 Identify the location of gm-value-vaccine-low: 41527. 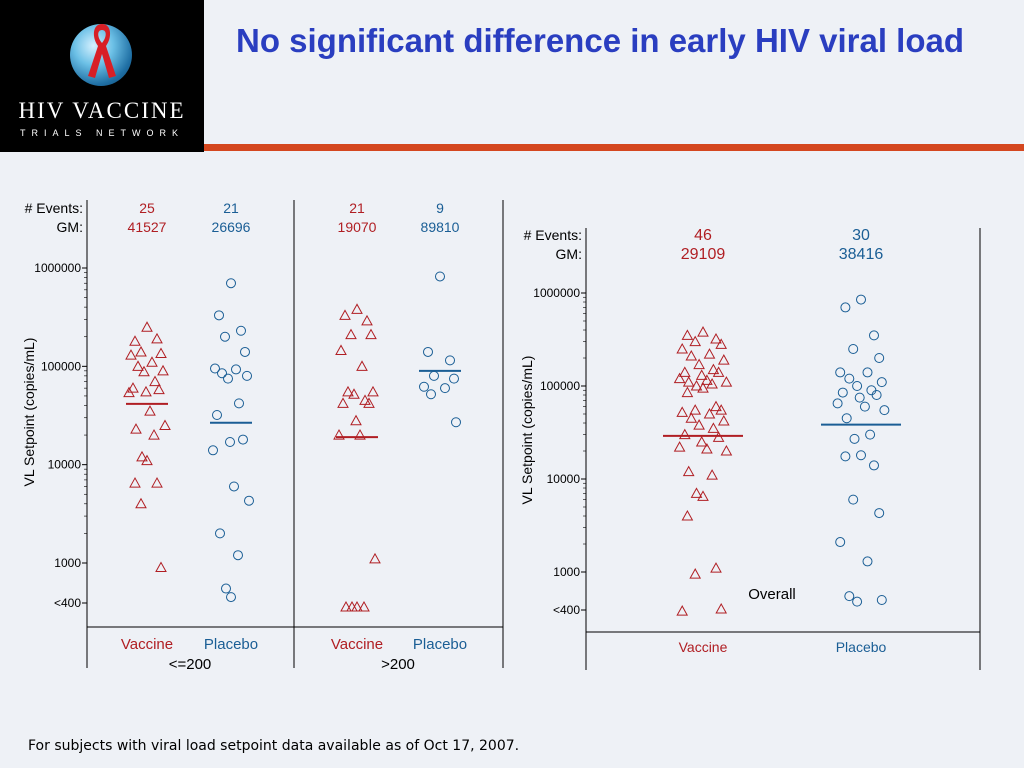
(147, 227).